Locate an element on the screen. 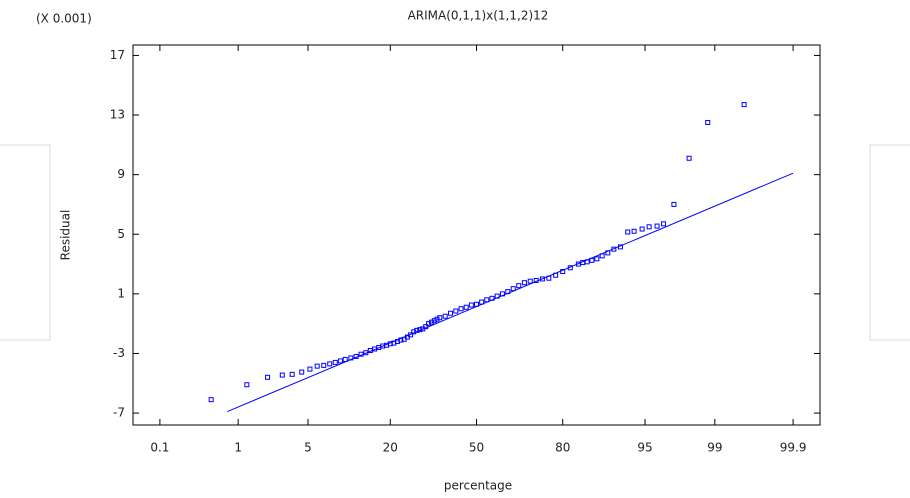  y-tick-label: 17 is located at coordinates (117, 55).